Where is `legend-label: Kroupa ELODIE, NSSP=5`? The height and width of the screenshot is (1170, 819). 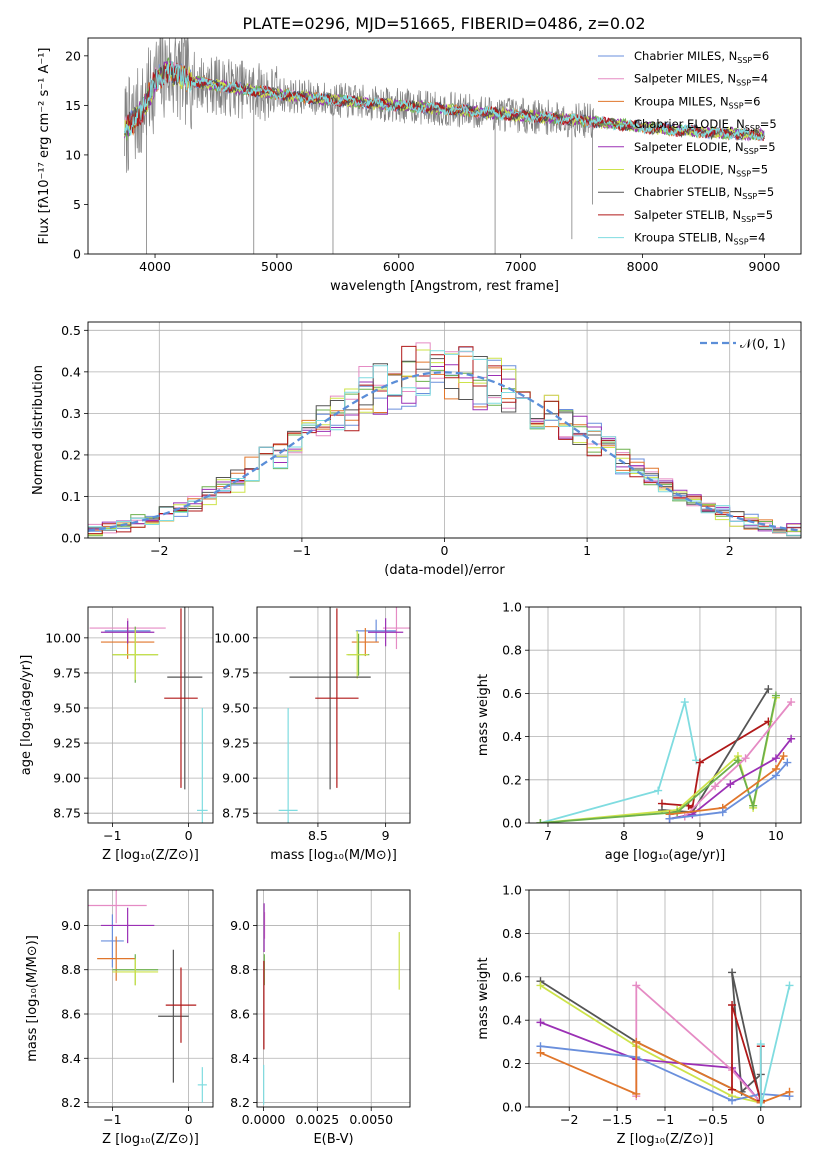
legend-label: Kroupa ELODIE, NSSP=5 is located at coordinates (701, 171).